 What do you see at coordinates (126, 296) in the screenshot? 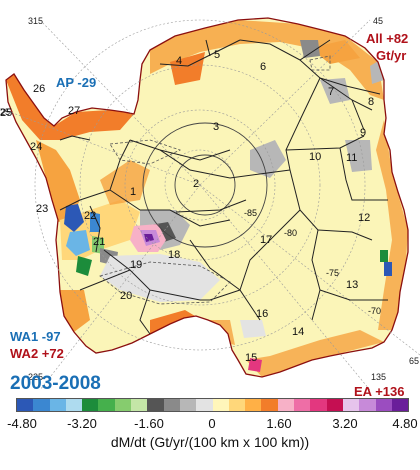
I see `basin-label-20: 20` at bounding box center [126, 296].